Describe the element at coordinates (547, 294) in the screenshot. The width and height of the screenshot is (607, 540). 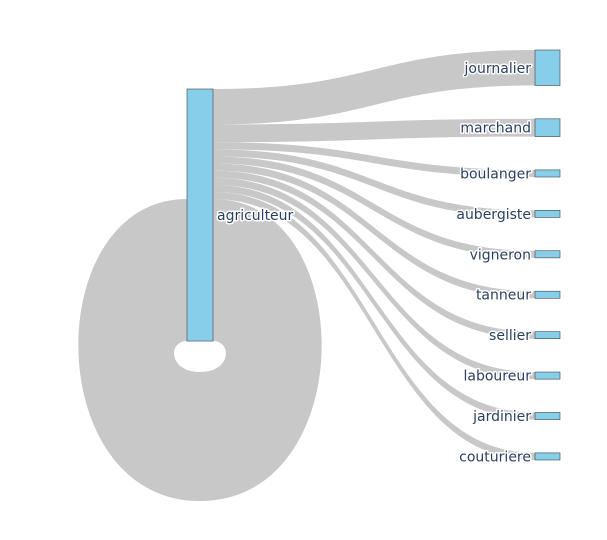
I see `node-tanneur` at that location.